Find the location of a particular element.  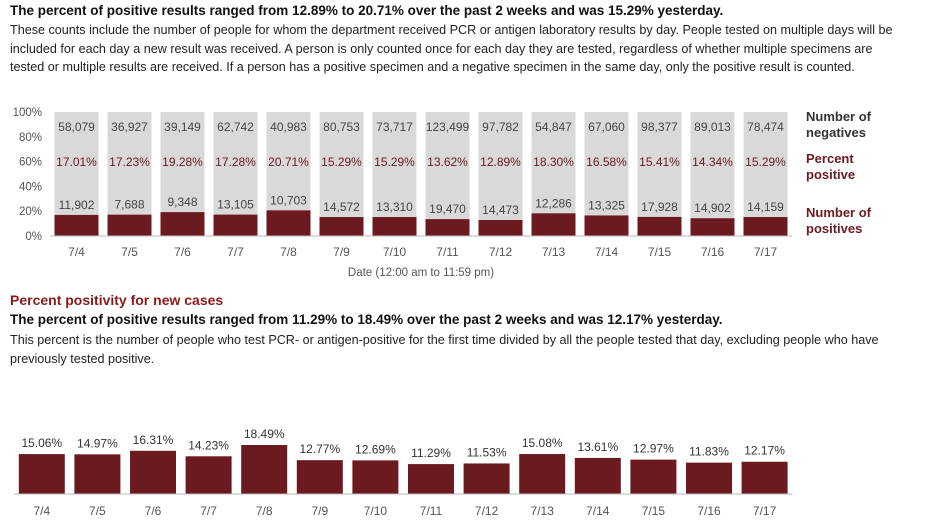

positivity-value-label: 16.31% is located at coordinates (153, 440).